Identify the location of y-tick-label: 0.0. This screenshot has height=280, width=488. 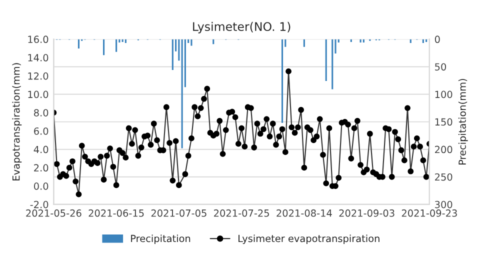
(41, 186).